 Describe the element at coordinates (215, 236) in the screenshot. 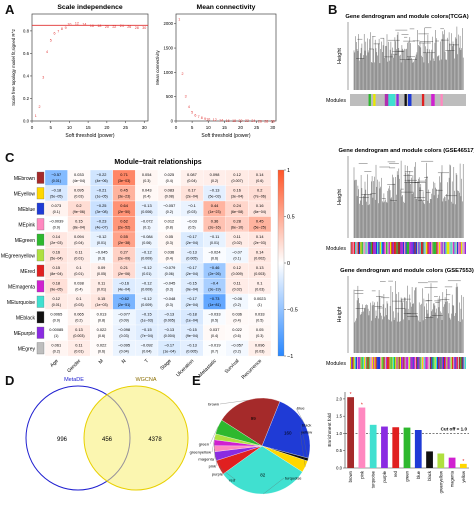

I see `heatmap-cell-r: −0.11` at that location.